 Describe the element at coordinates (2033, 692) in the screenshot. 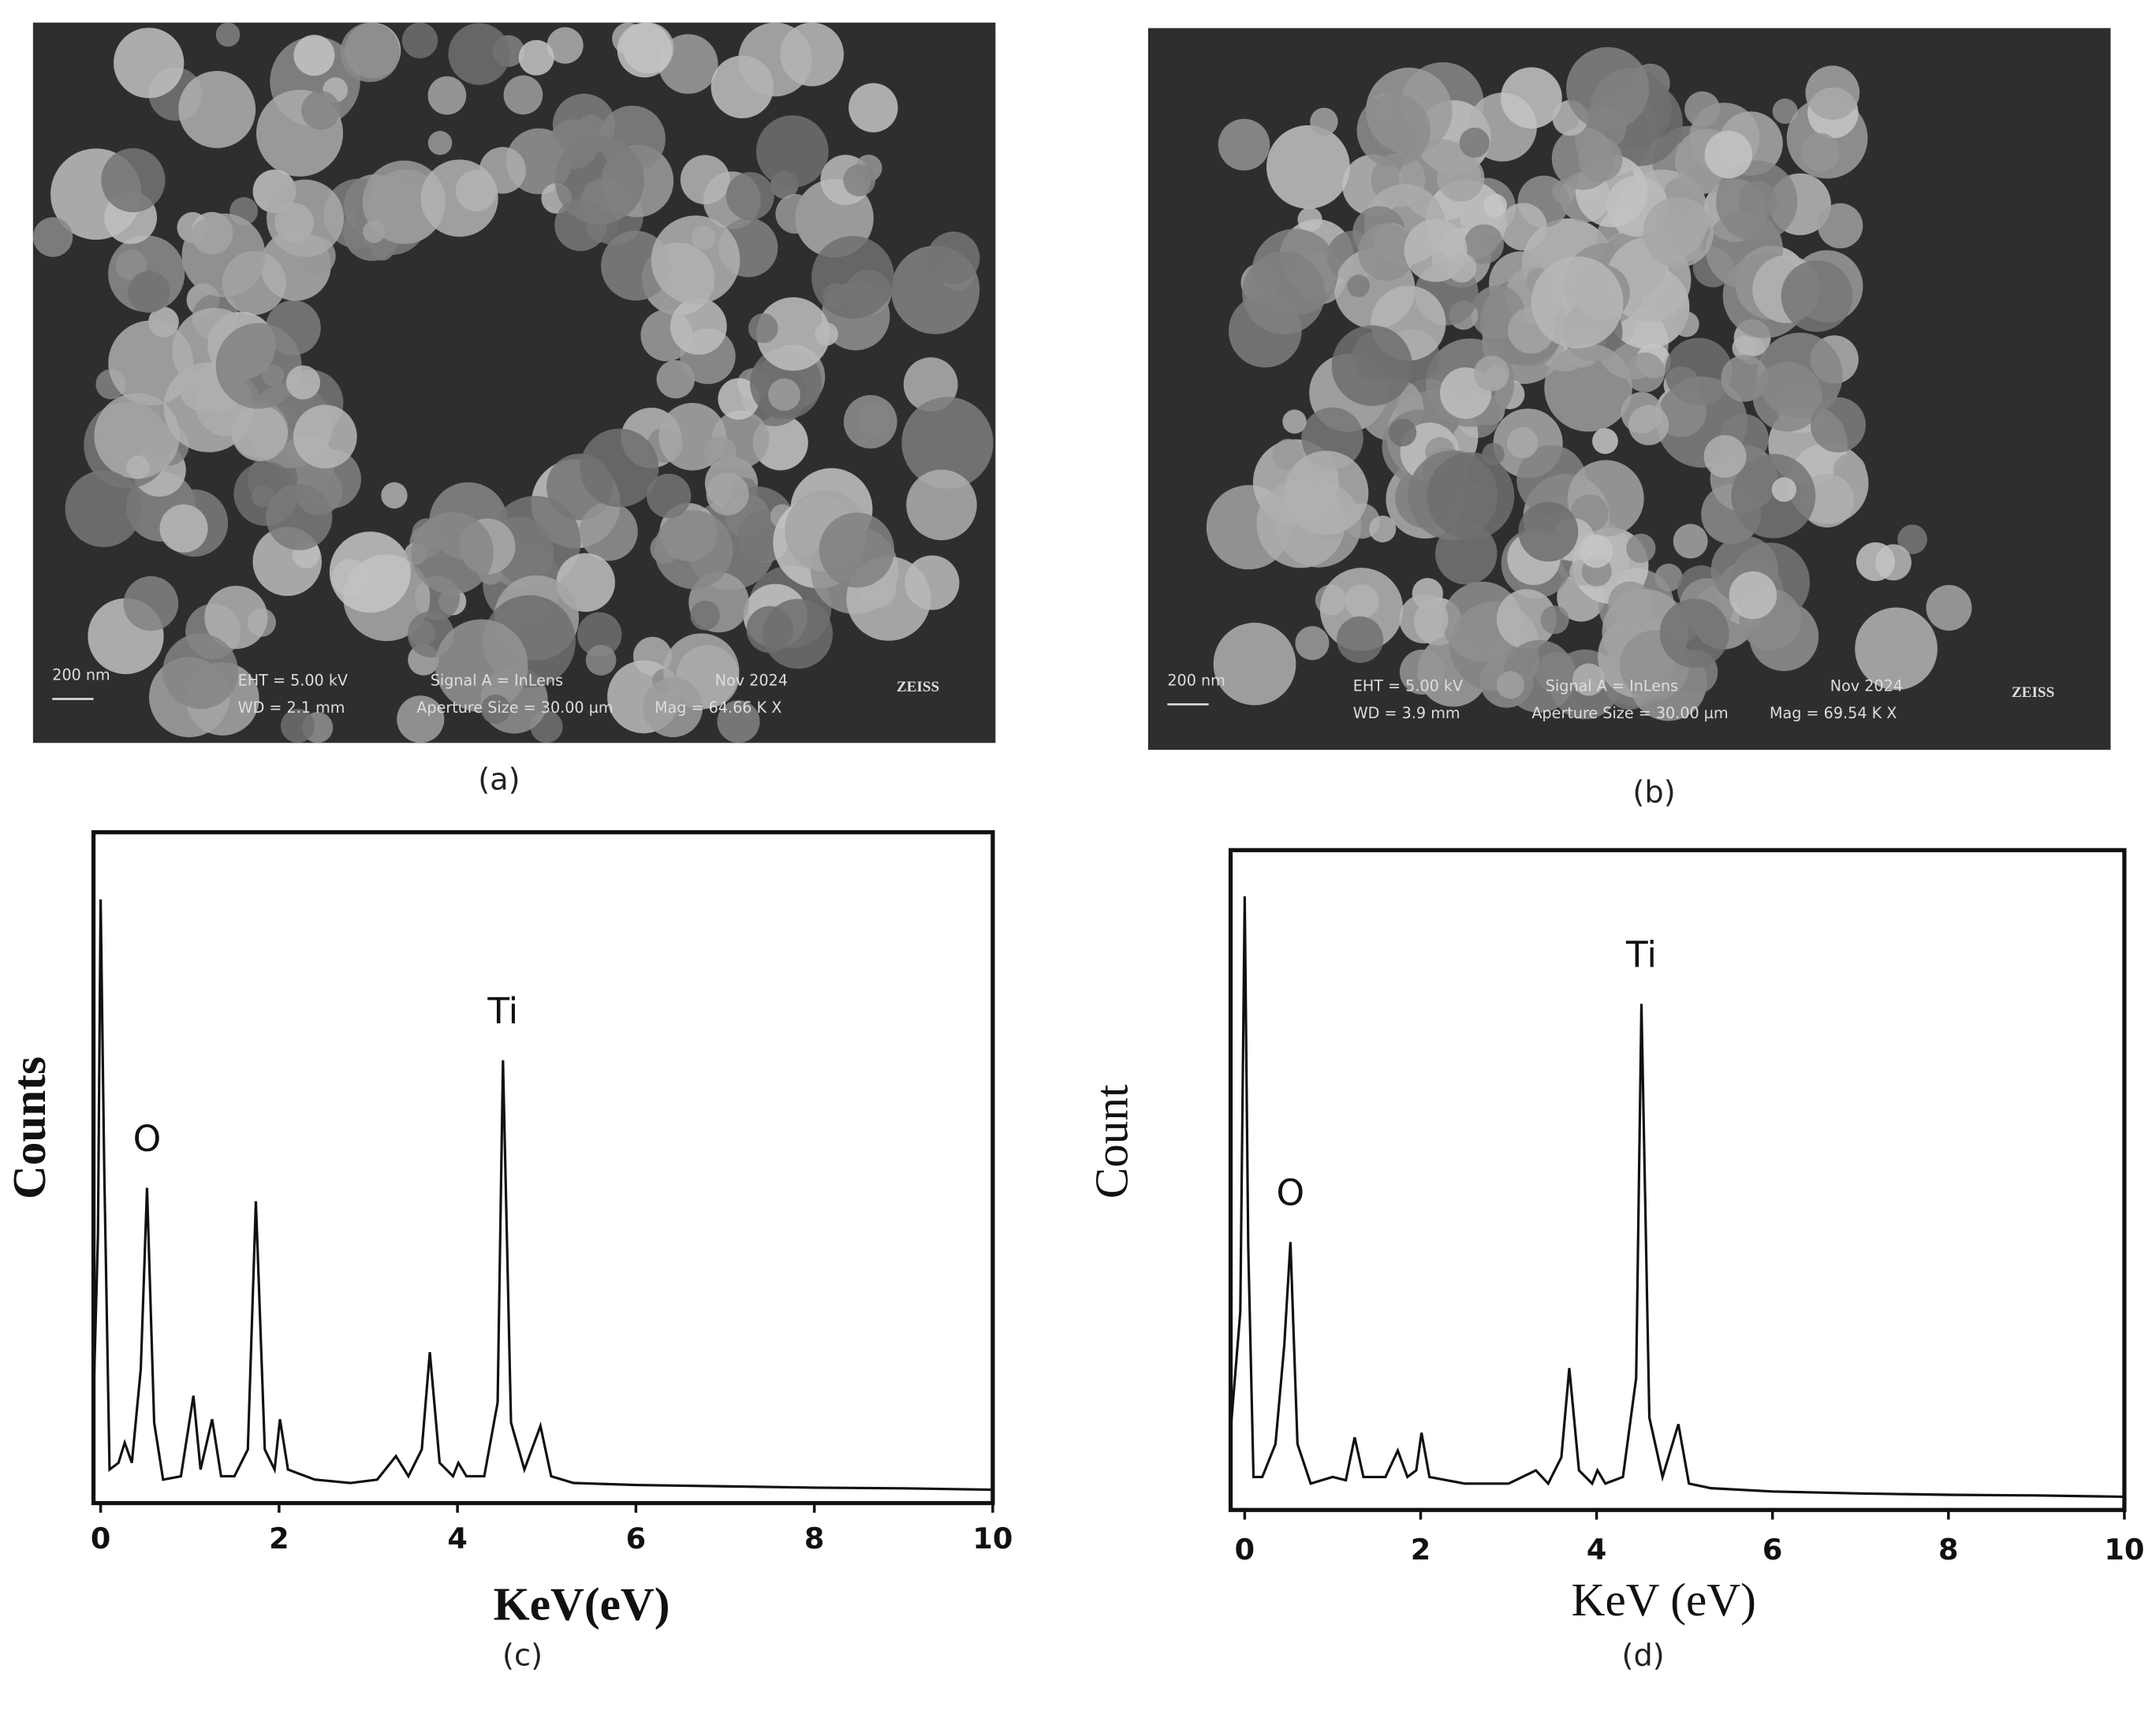

I see `sem-info: ZEISS` at that location.